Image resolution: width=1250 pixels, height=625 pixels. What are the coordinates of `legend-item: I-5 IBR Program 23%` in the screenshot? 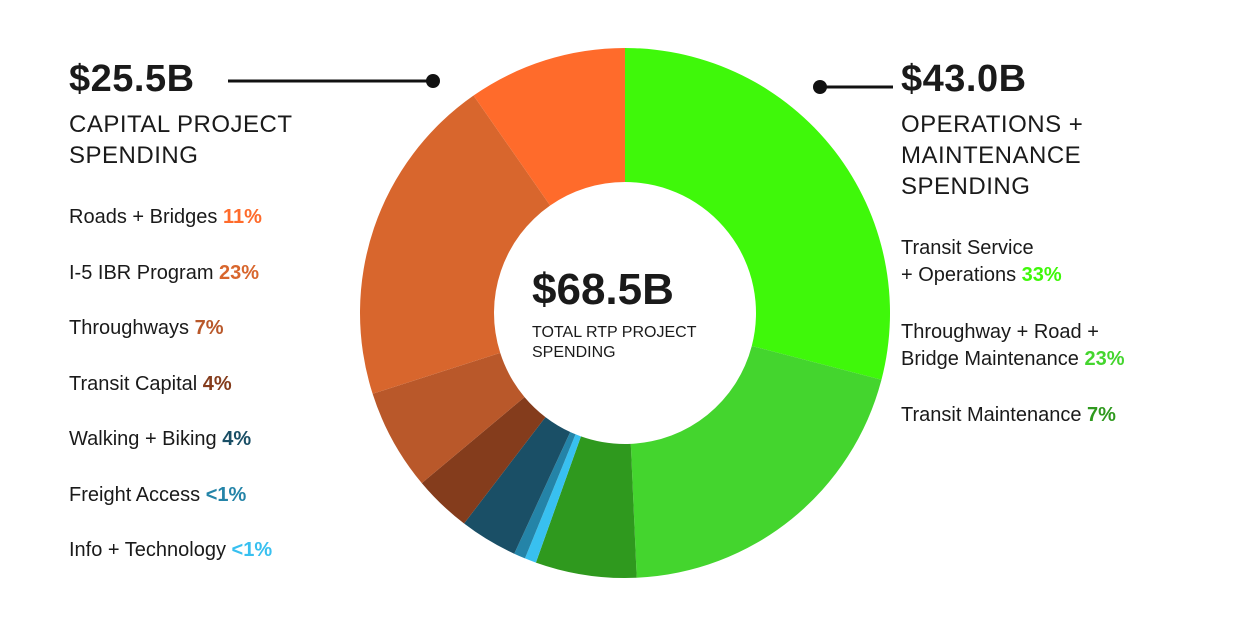 It's located at (164, 273).